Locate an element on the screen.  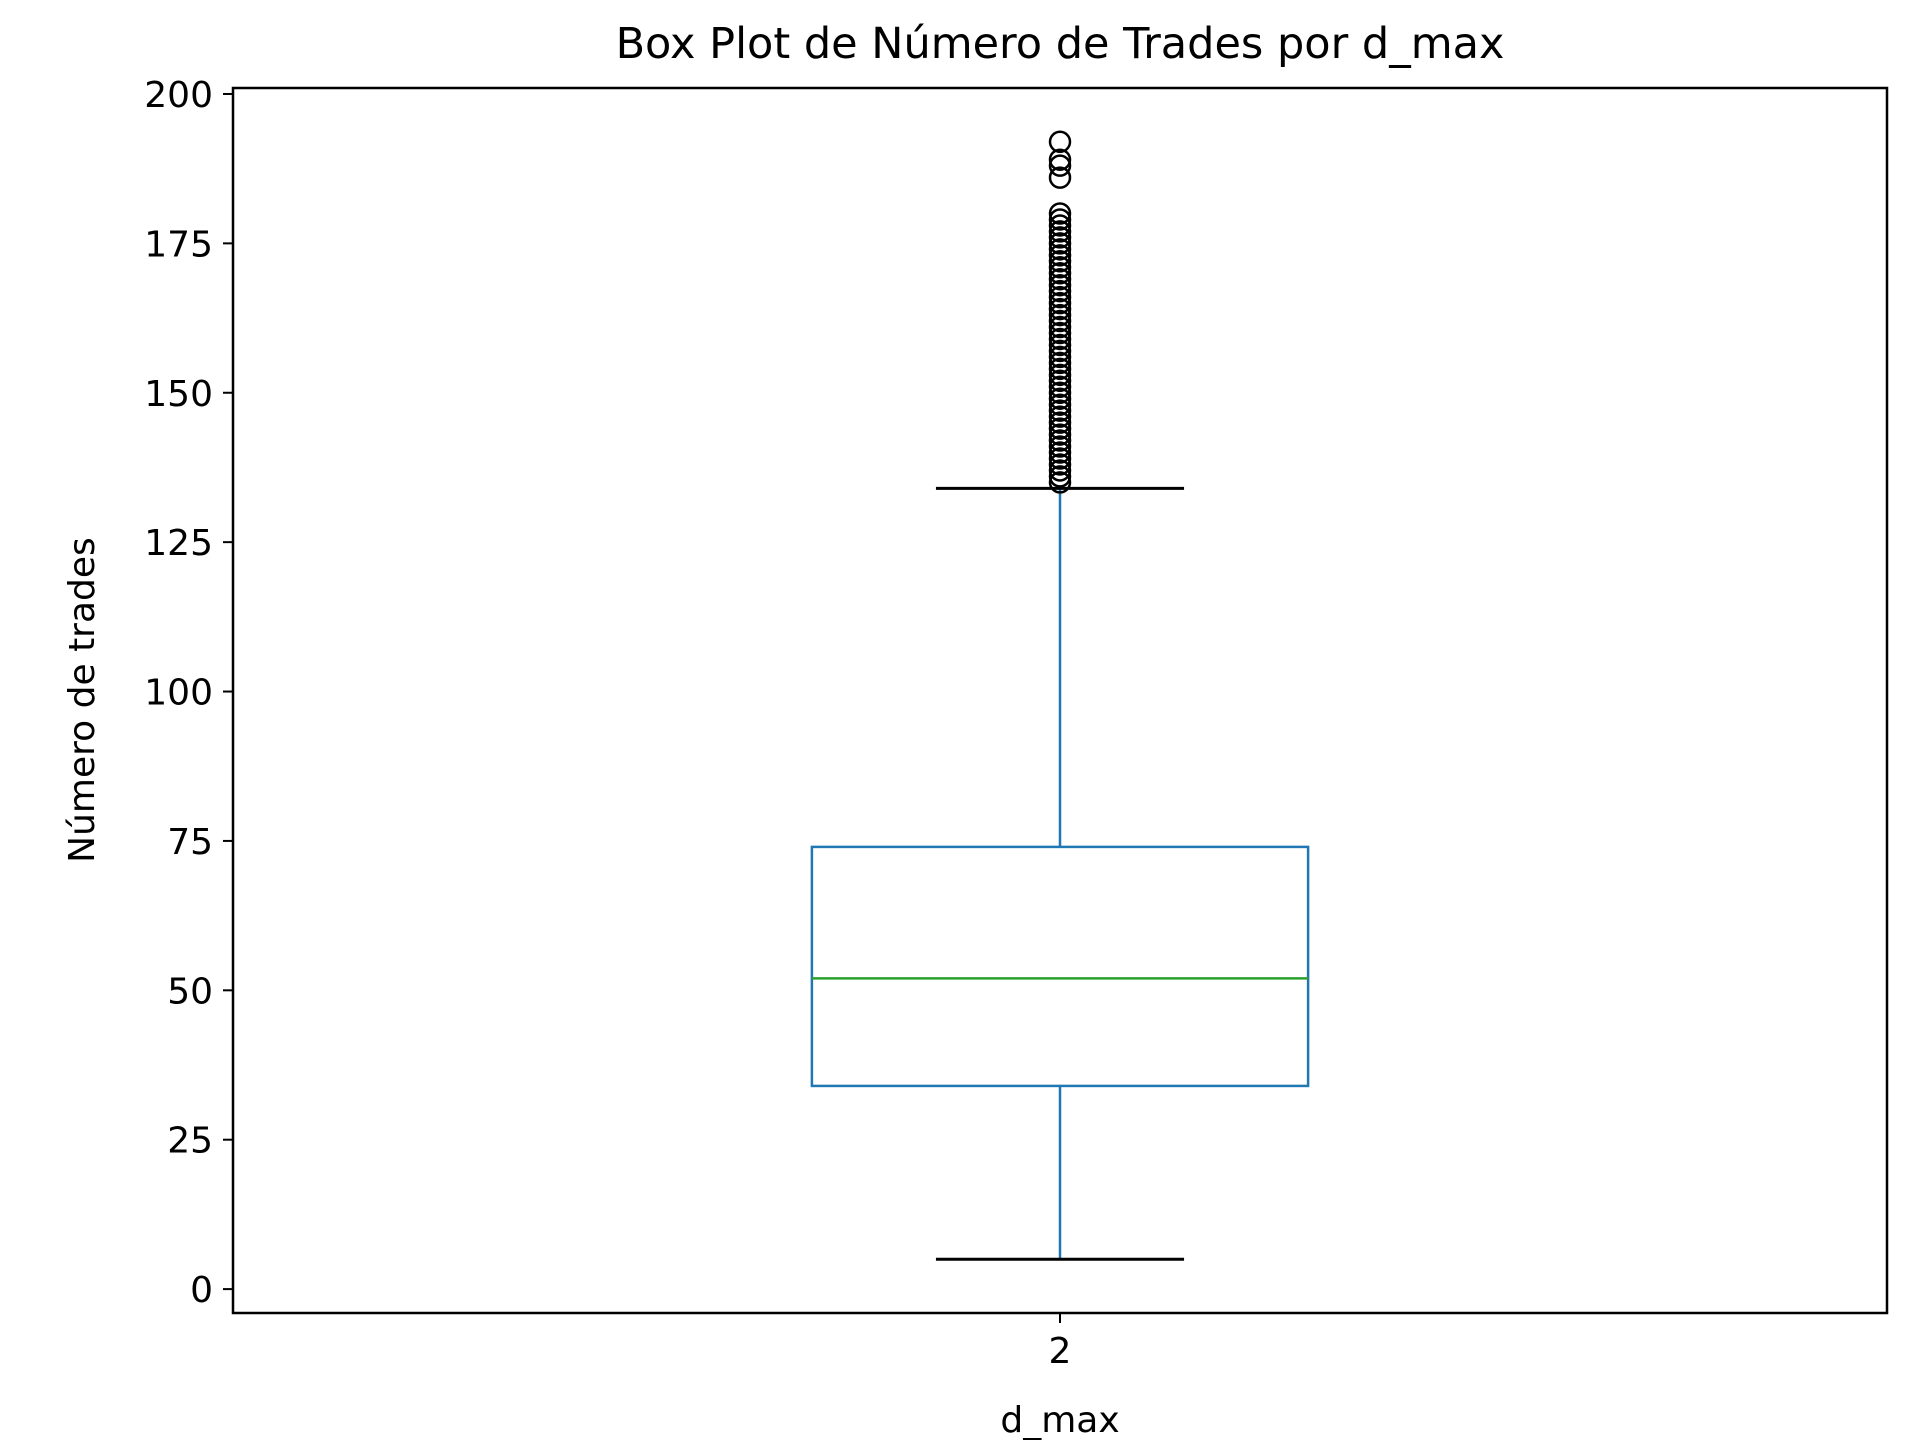
y-tick-label: 100 is located at coordinates (178, 693).